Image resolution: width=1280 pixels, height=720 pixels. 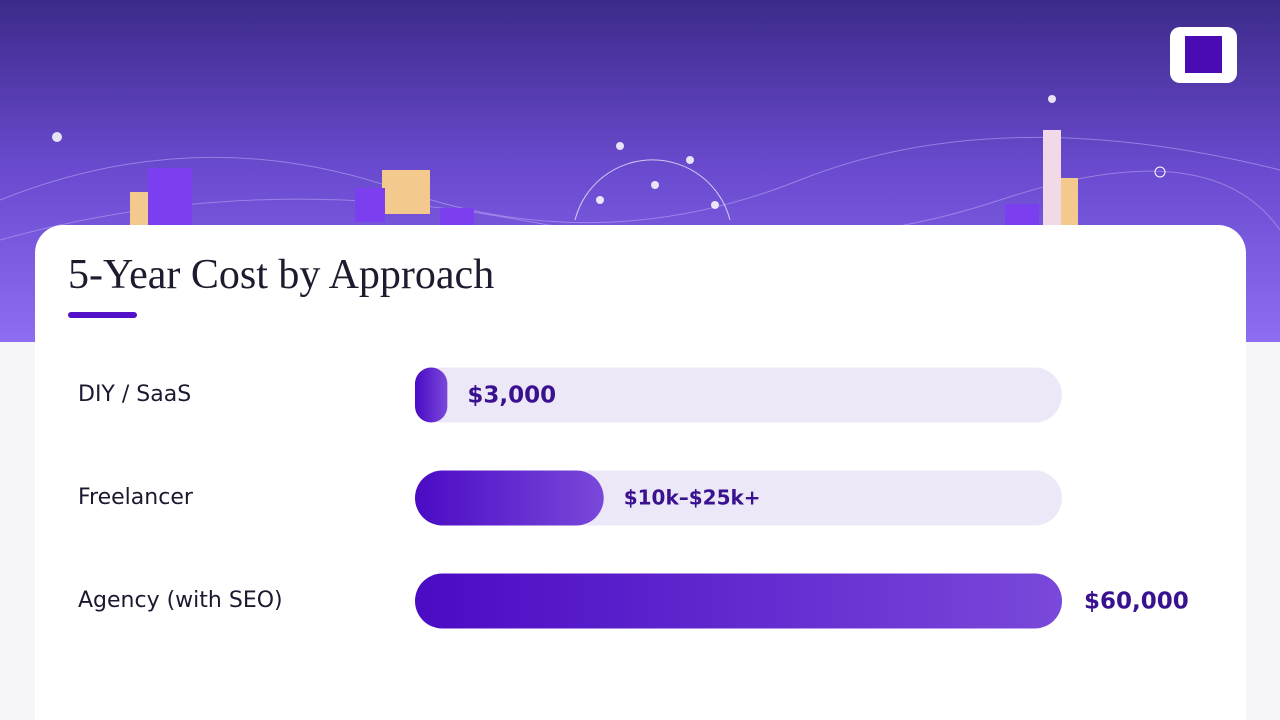 What do you see at coordinates (134, 394) in the screenshot?
I see `category-label: DIY / SaaS` at bounding box center [134, 394].